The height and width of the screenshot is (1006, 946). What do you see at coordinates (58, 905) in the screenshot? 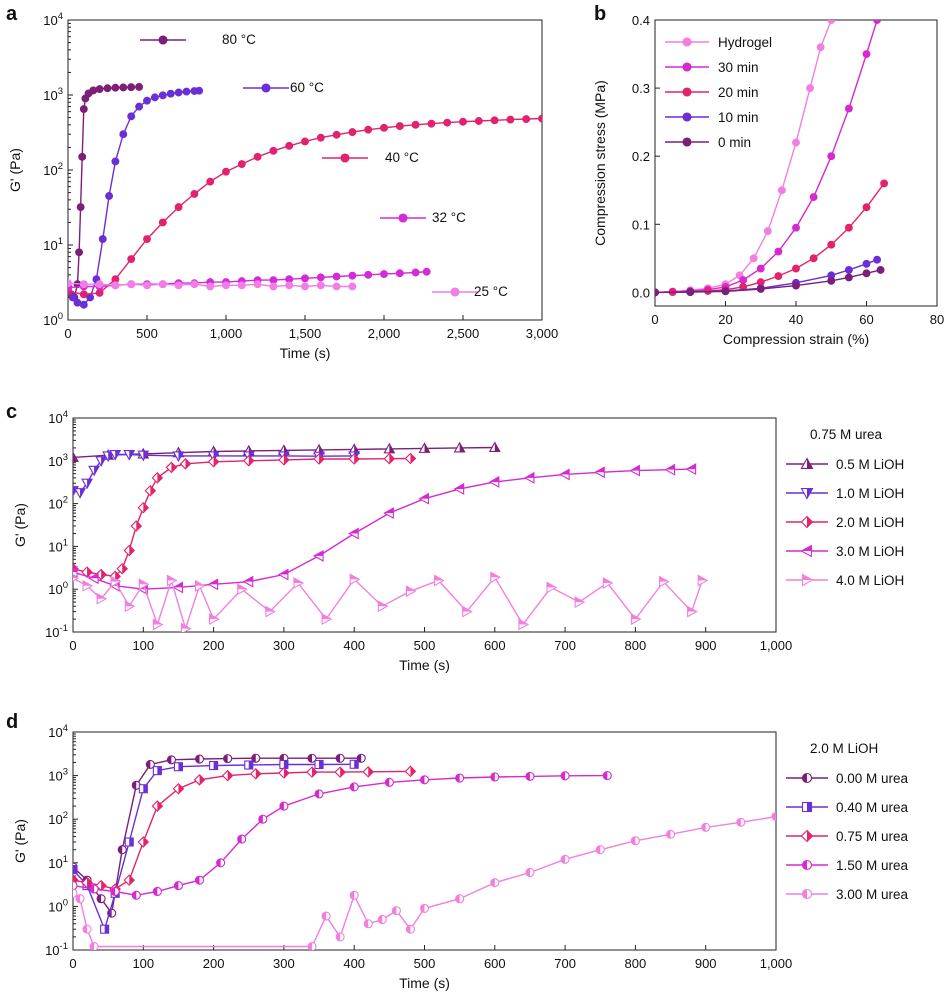
I see `panel-d-ytick-label: 10⁰` at bounding box center [58, 905].